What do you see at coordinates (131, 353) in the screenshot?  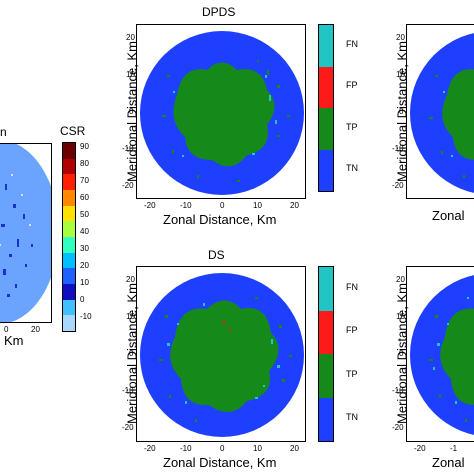 I see `ds-y-tick-0: 0` at bounding box center [131, 353].